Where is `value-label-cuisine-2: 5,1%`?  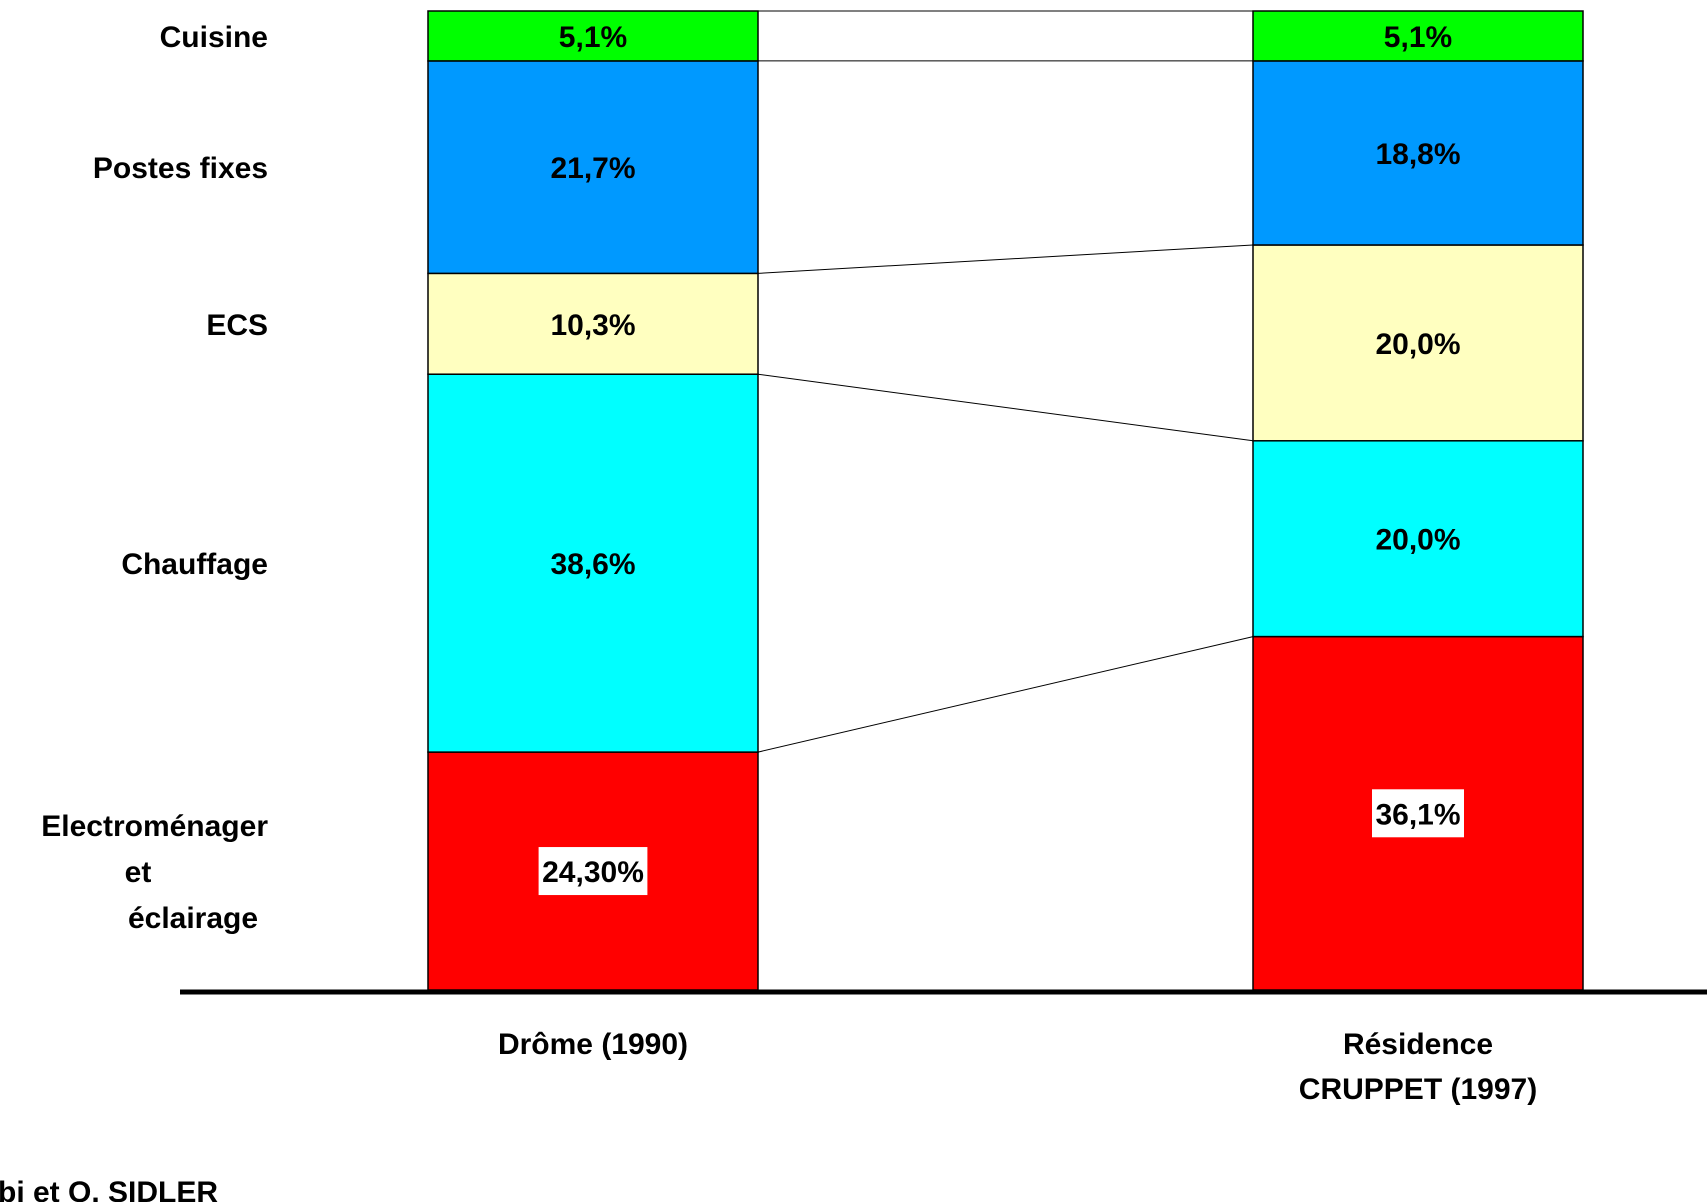
value-label-cuisine-2: 5,1% is located at coordinates (1418, 37).